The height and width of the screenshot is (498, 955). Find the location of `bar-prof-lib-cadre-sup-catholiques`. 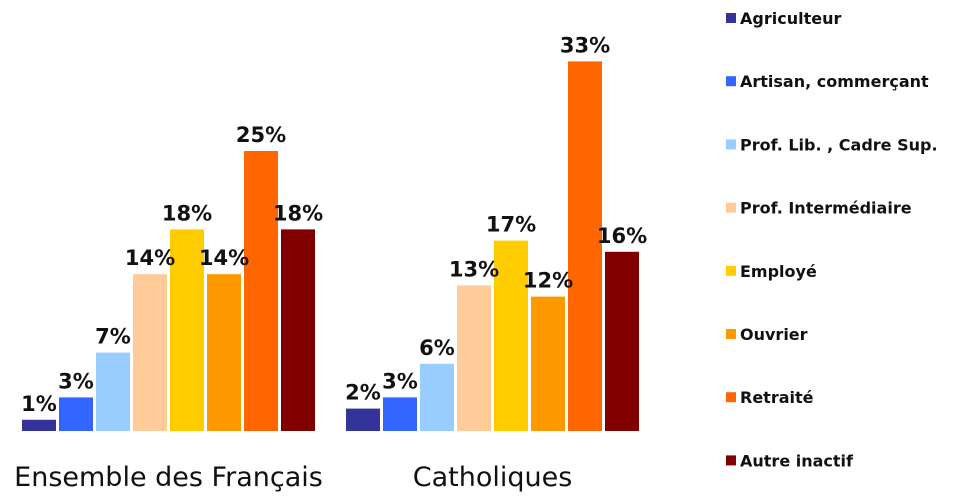

bar-prof-lib-cadre-sup-catholiques is located at coordinates (437, 397).